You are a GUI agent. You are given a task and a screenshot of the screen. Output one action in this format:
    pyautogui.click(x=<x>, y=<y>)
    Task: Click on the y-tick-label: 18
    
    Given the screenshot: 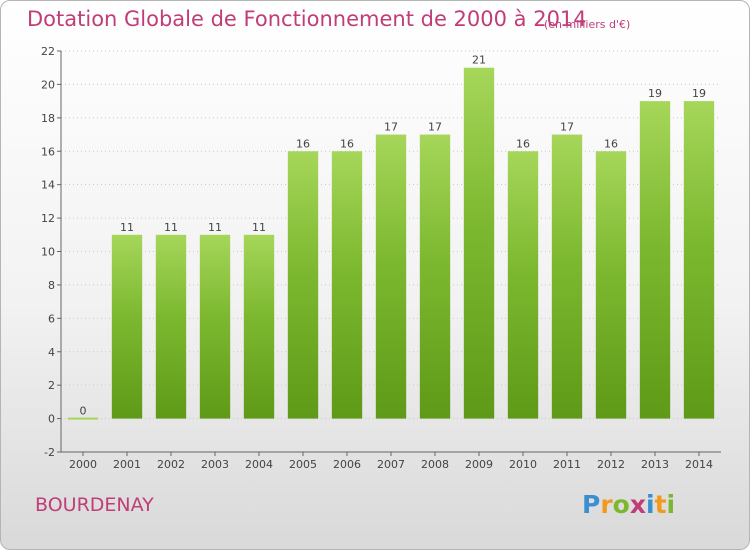 What is the action you would take?
    pyautogui.click(x=48, y=118)
    